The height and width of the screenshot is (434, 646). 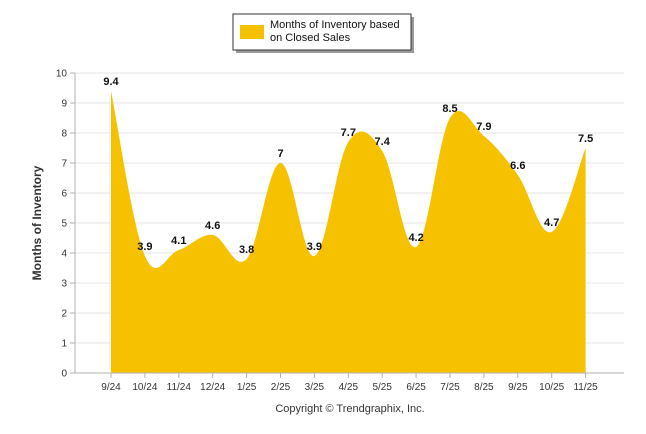 I want to click on data-label: 7.9, so click(x=483, y=127).